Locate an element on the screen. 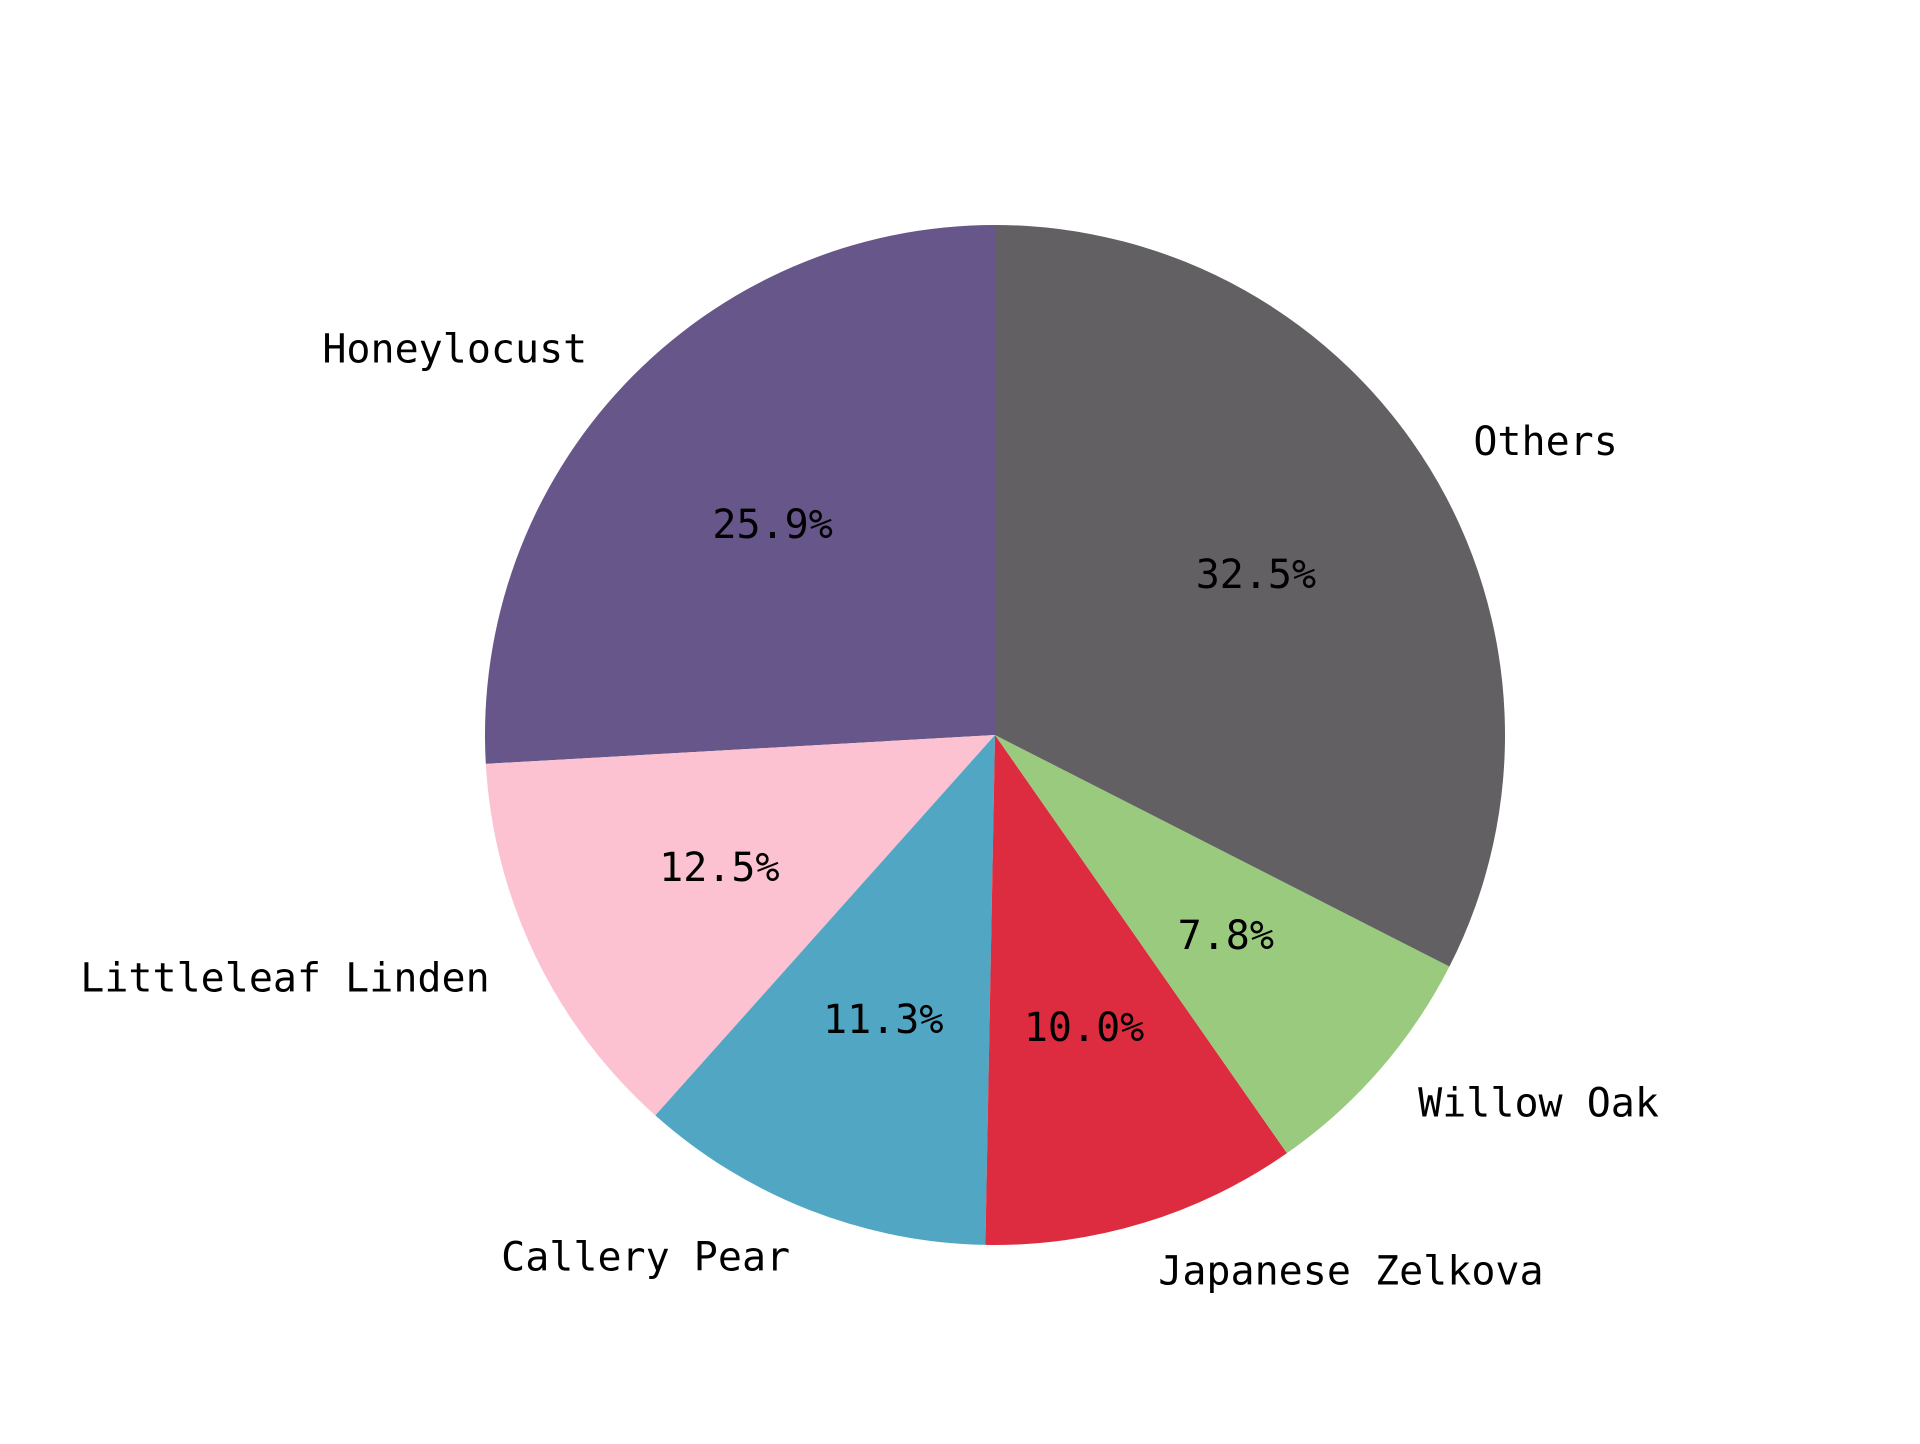  pct-label-japanese-zelkova: 10.0% is located at coordinates (1084, 1028).